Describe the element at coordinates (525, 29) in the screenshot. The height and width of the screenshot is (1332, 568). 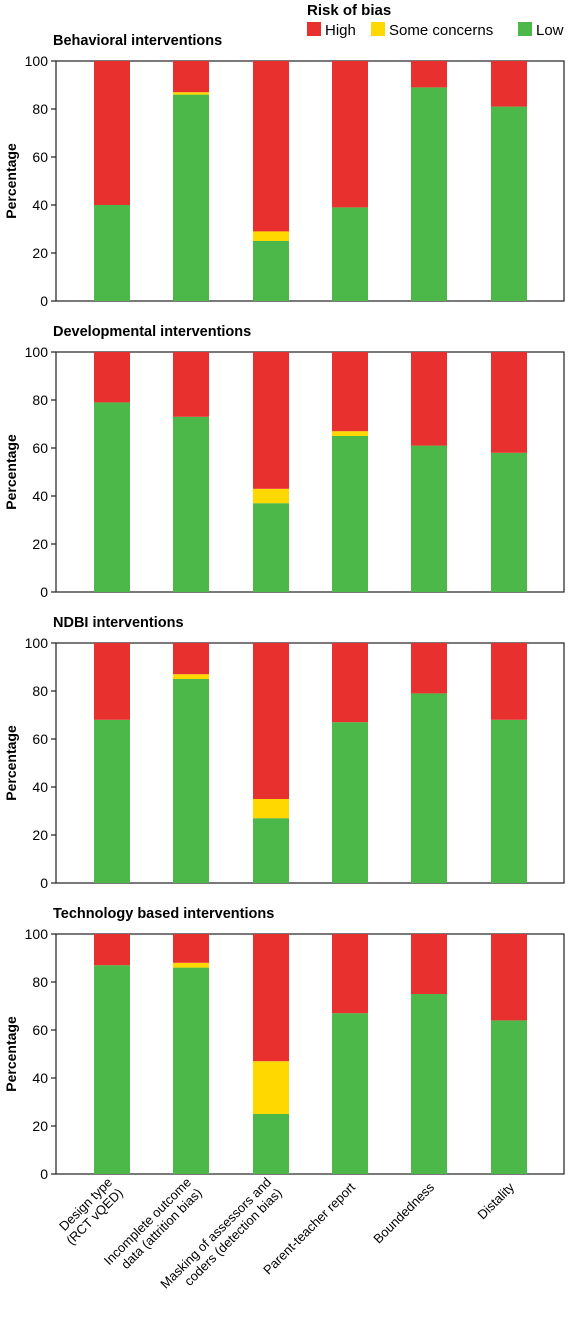
I see `legend-swatch-low` at that location.